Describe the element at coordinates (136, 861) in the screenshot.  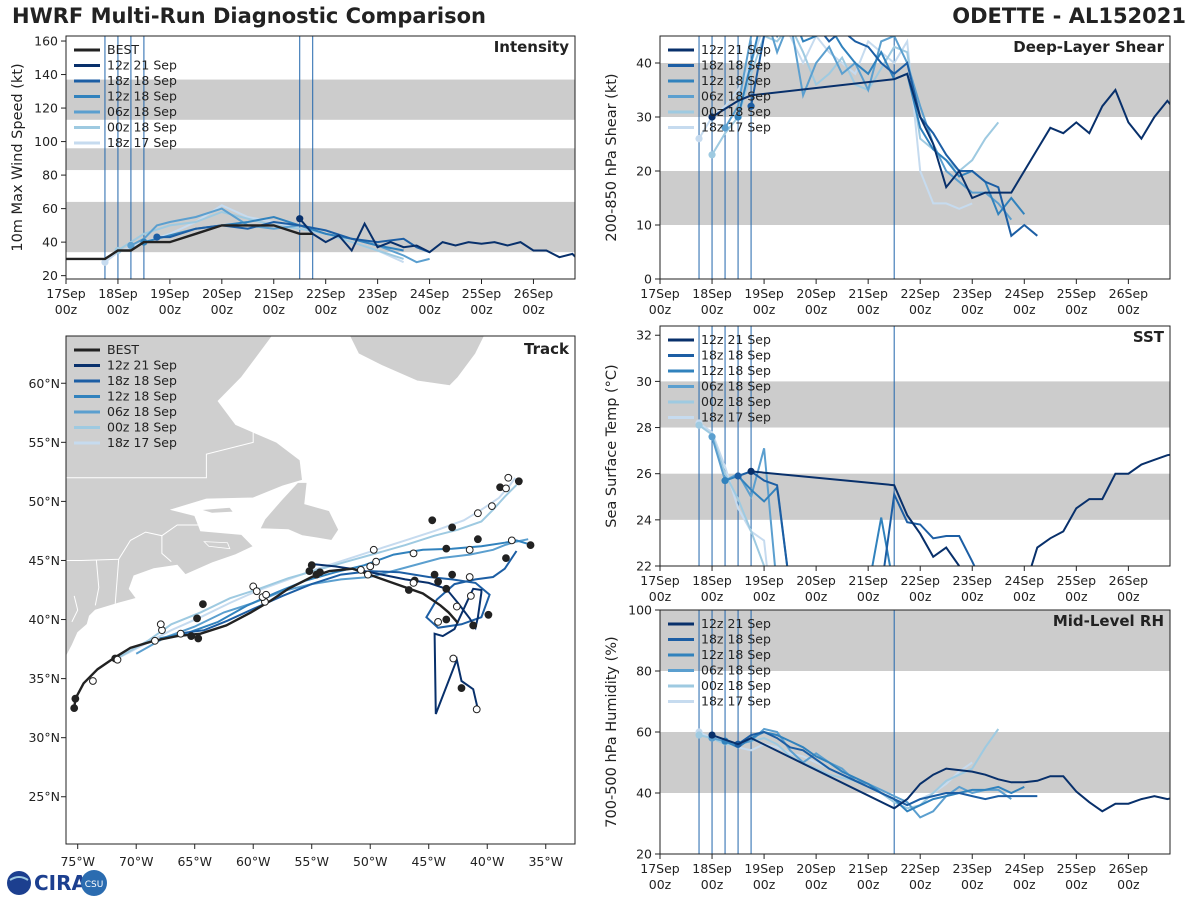
I see `lon-tick-label: 70°W` at that location.